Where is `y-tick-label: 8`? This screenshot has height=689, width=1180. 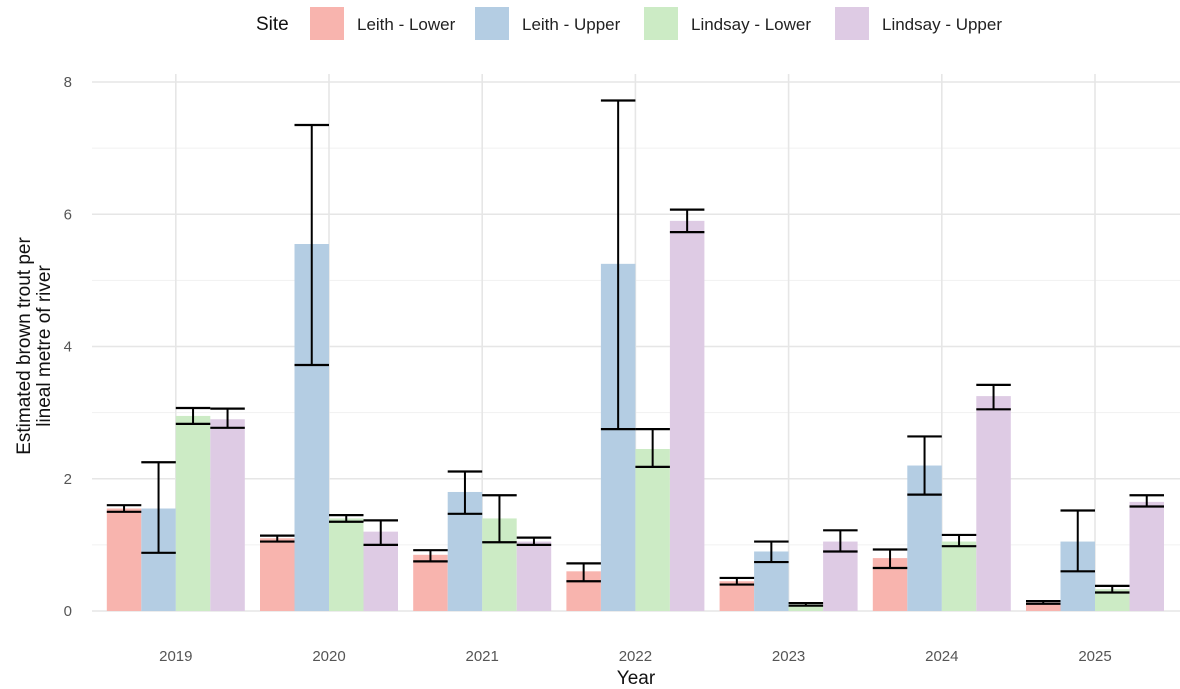 y-tick-label: 8 is located at coordinates (68, 82).